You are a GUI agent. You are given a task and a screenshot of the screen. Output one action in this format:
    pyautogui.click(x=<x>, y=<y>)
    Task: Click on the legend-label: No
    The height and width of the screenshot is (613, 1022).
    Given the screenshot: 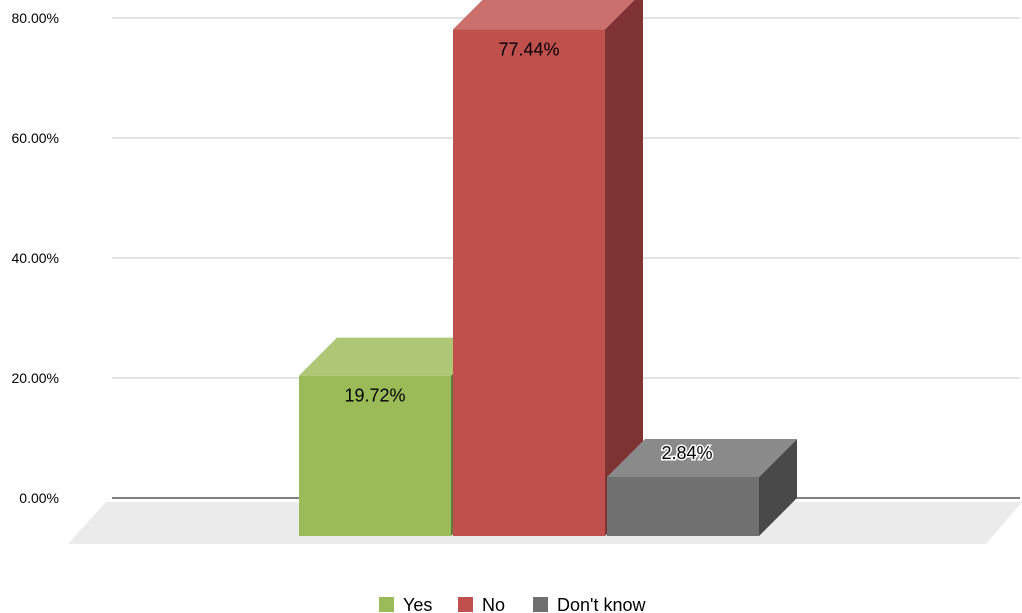 What is the action you would take?
    pyautogui.click(x=493, y=604)
    